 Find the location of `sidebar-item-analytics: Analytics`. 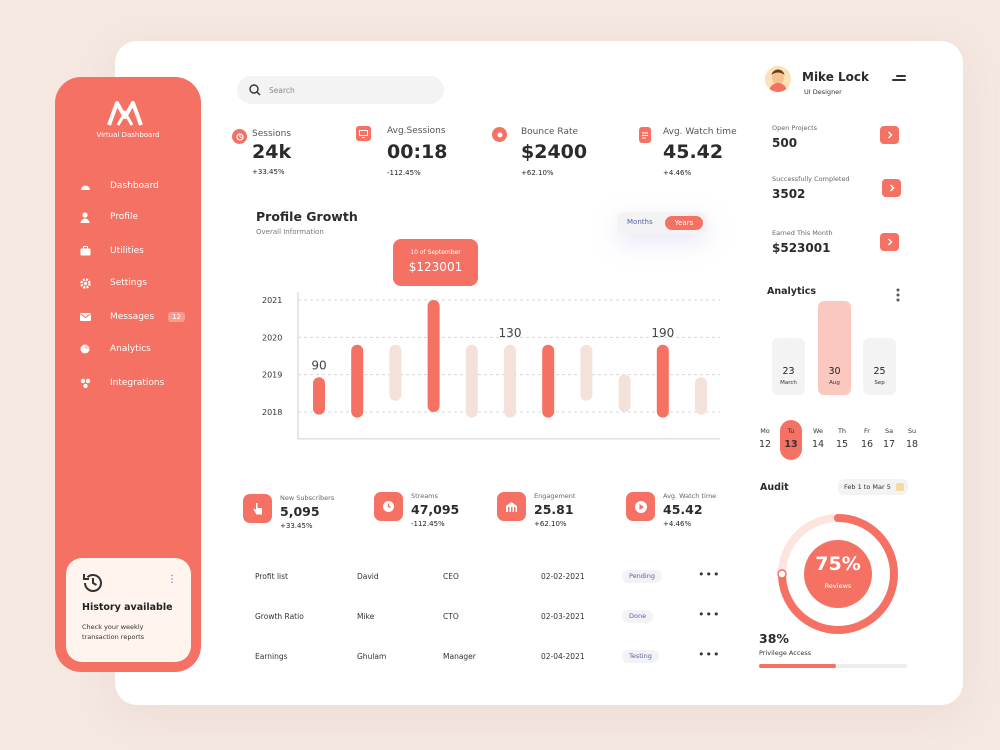

sidebar-item-analytics: Analytics is located at coordinates (135, 349).